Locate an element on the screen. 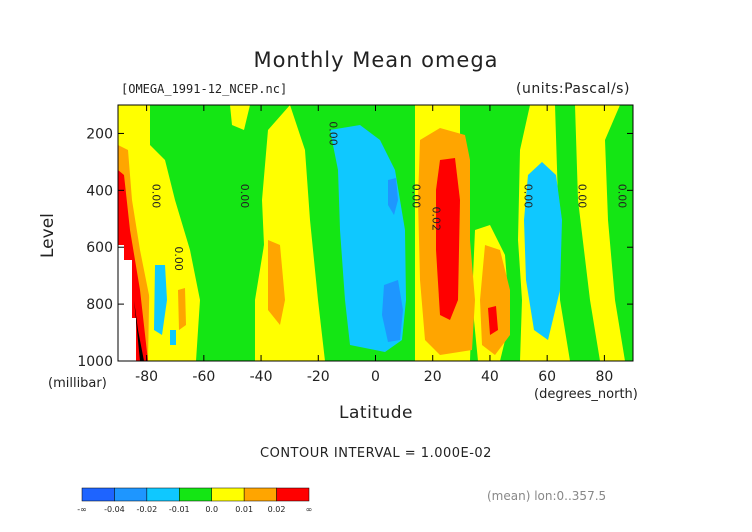 The width and height of the screenshot is (752, 532). fill-band-black is located at coordinates (139, 330).